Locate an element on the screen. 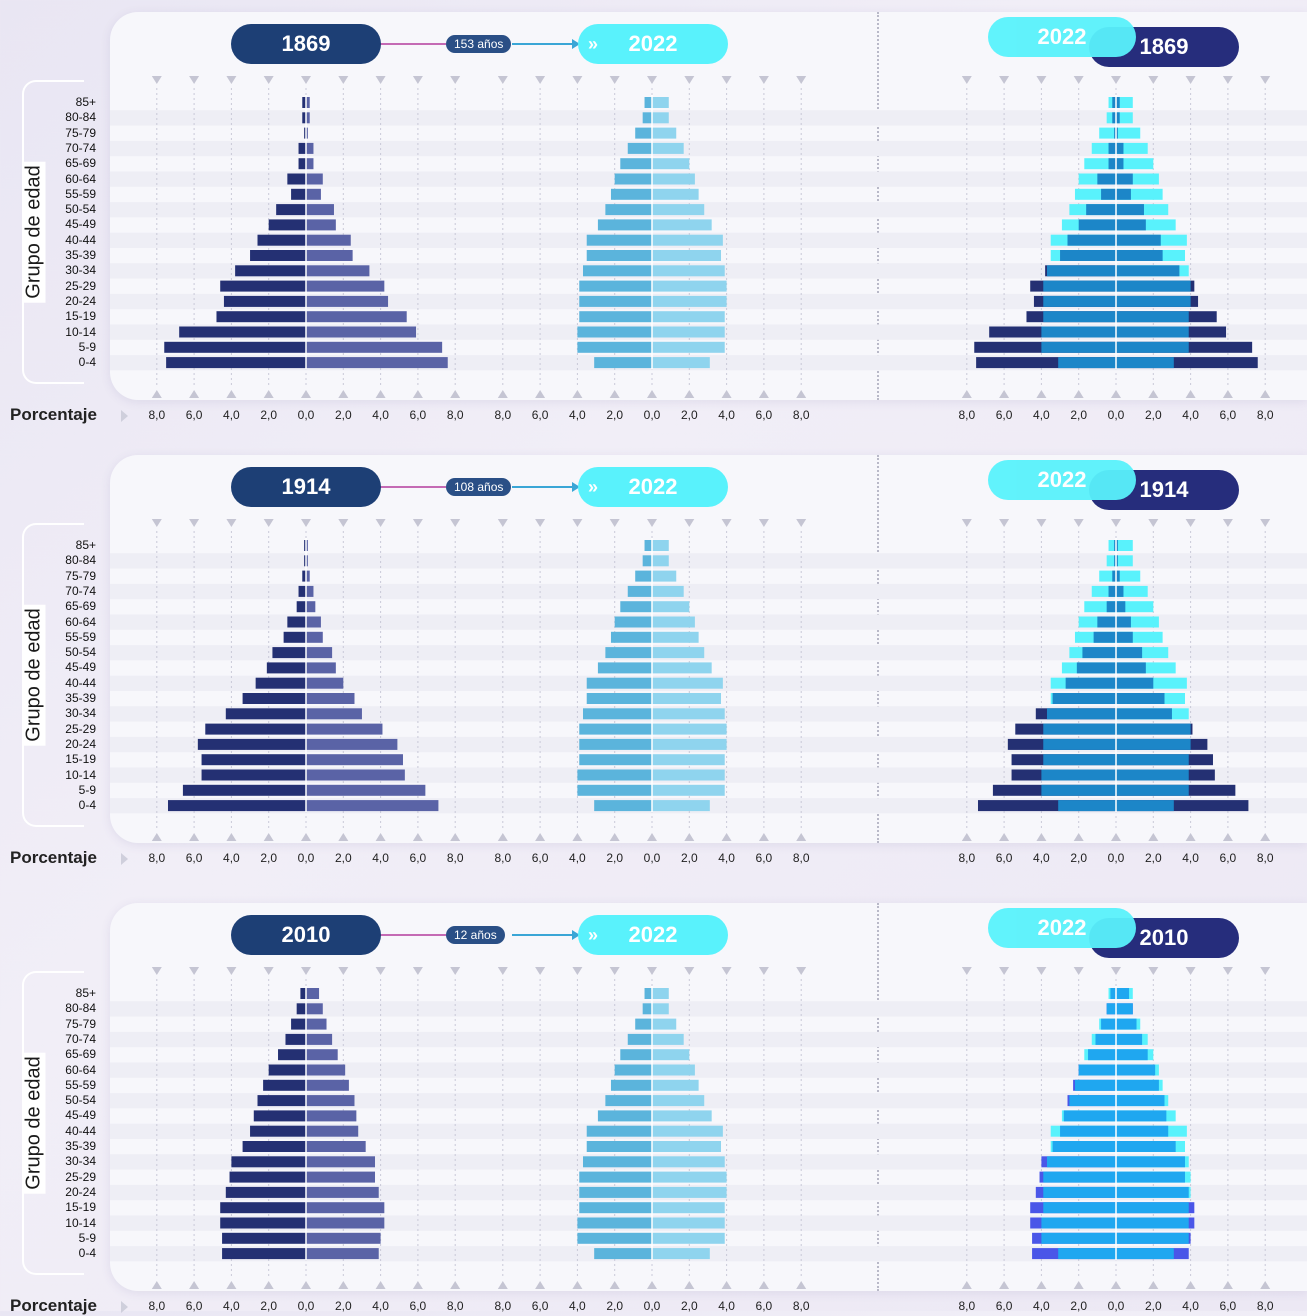 The image size is (1307, 1316). pill-overlap is located at coordinates (1119, 490).